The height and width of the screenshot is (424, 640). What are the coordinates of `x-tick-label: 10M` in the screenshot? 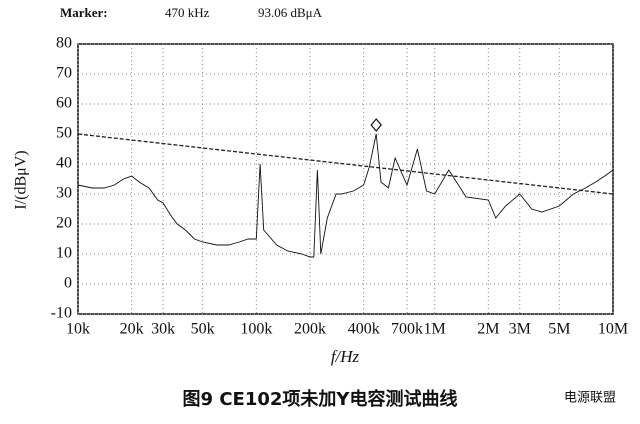 It's located at (613, 329).